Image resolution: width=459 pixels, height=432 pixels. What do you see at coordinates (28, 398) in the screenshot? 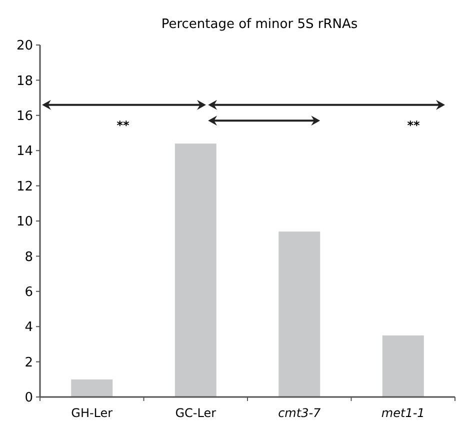
I see `y-tick-label: 0` at bounding box center [28, 398].